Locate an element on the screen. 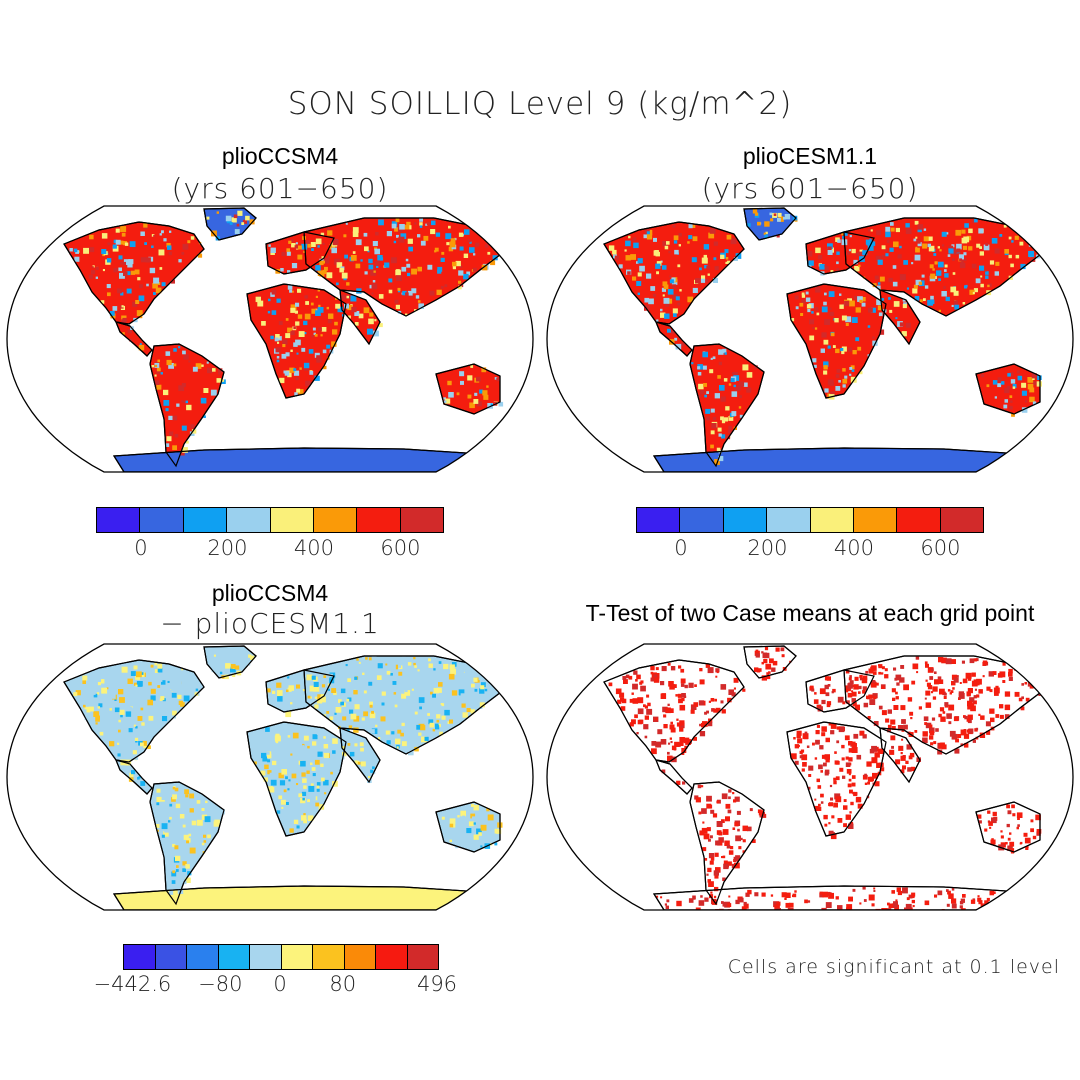 This screenshot has height=1080, width=1080. panel2-title: plioCESM1.1 is located at coordinates (810, 156).